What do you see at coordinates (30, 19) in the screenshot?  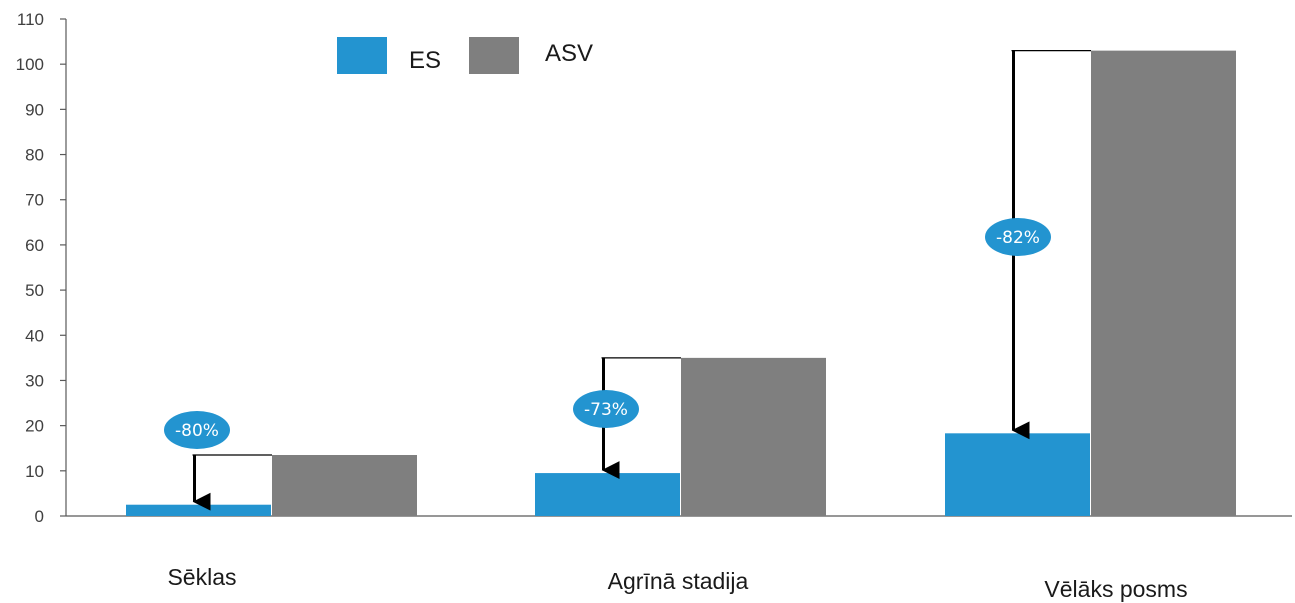 I see `y-tick-label: 110` at bounding box center [30, 19].